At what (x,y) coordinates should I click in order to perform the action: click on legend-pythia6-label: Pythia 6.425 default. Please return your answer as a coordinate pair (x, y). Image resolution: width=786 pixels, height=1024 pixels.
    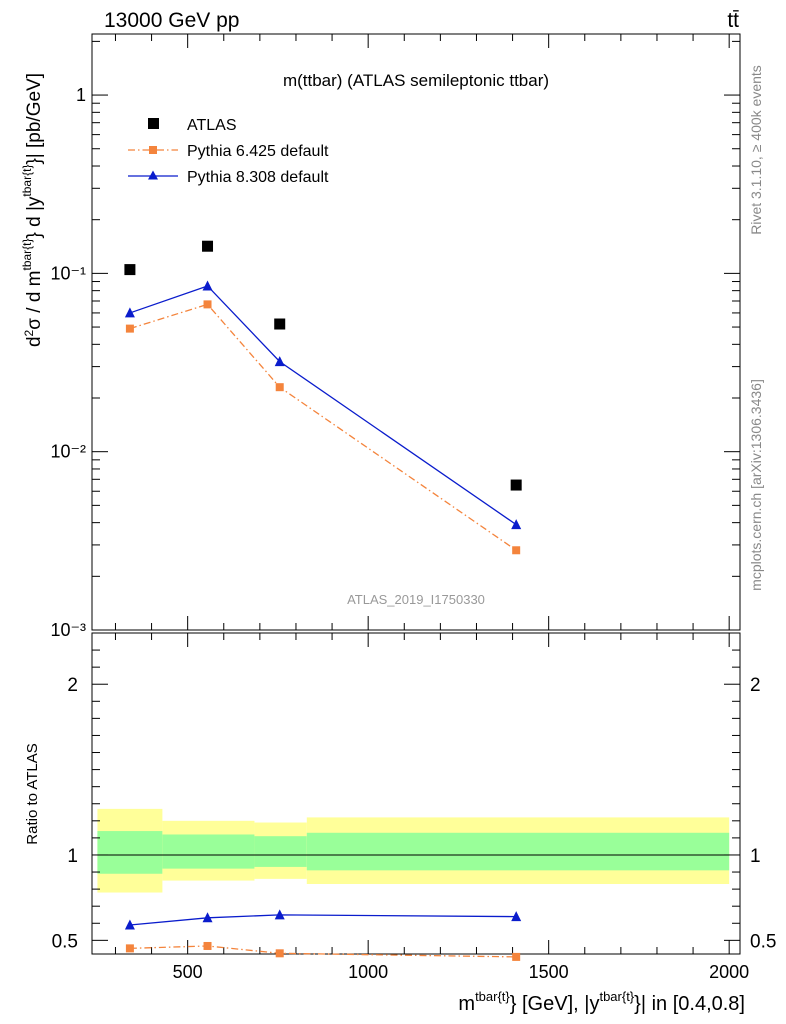
    Looking at the image, I should click on (258, 151).